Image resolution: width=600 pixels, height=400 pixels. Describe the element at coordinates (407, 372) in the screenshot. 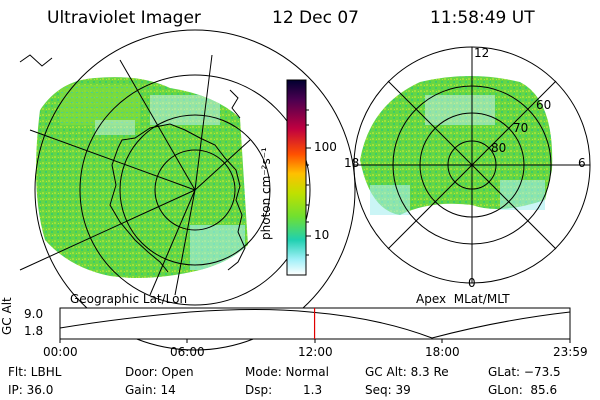

I see `gcalt-info: GC Alt: 8.3 Re` at that location.